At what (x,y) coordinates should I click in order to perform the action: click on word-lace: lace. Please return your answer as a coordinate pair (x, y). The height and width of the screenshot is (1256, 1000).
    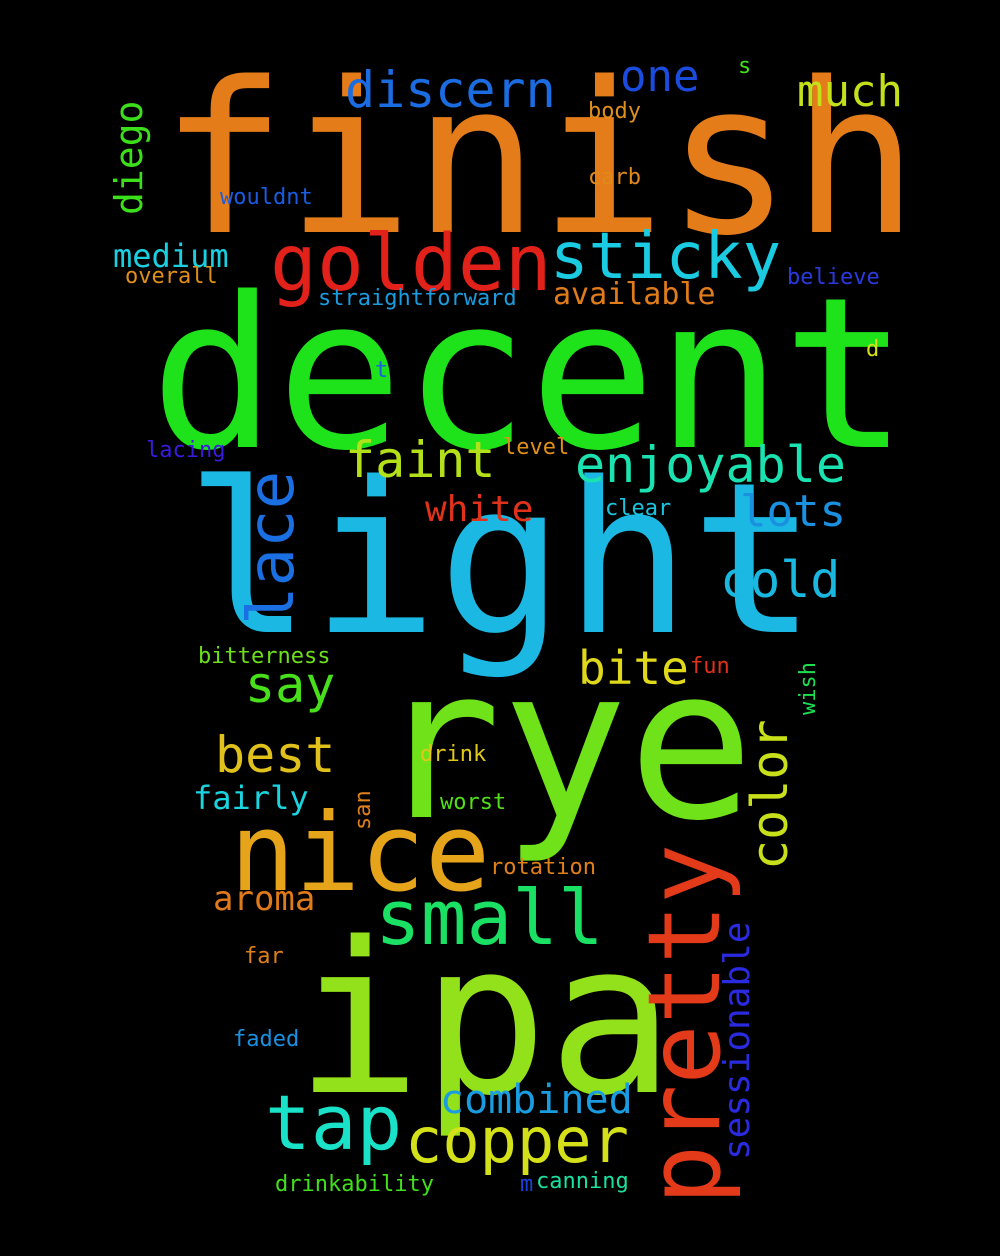
    Looking at the image, I should click on (272, 547).